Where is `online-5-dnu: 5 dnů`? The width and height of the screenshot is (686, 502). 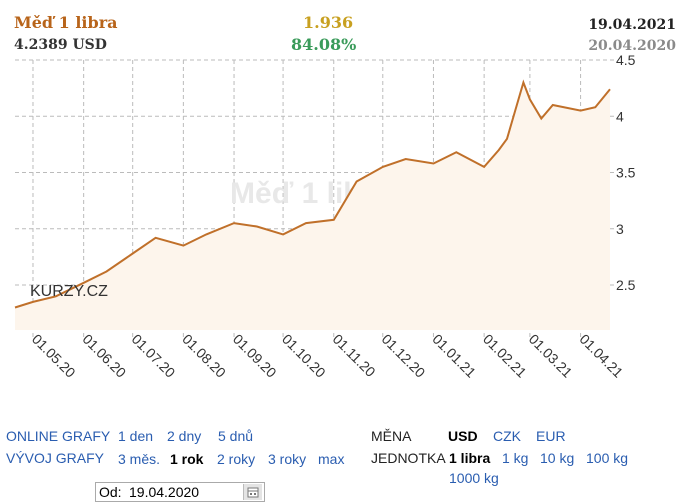 online-5-dnu: 5 dnů is located at coordinates (236, 436).